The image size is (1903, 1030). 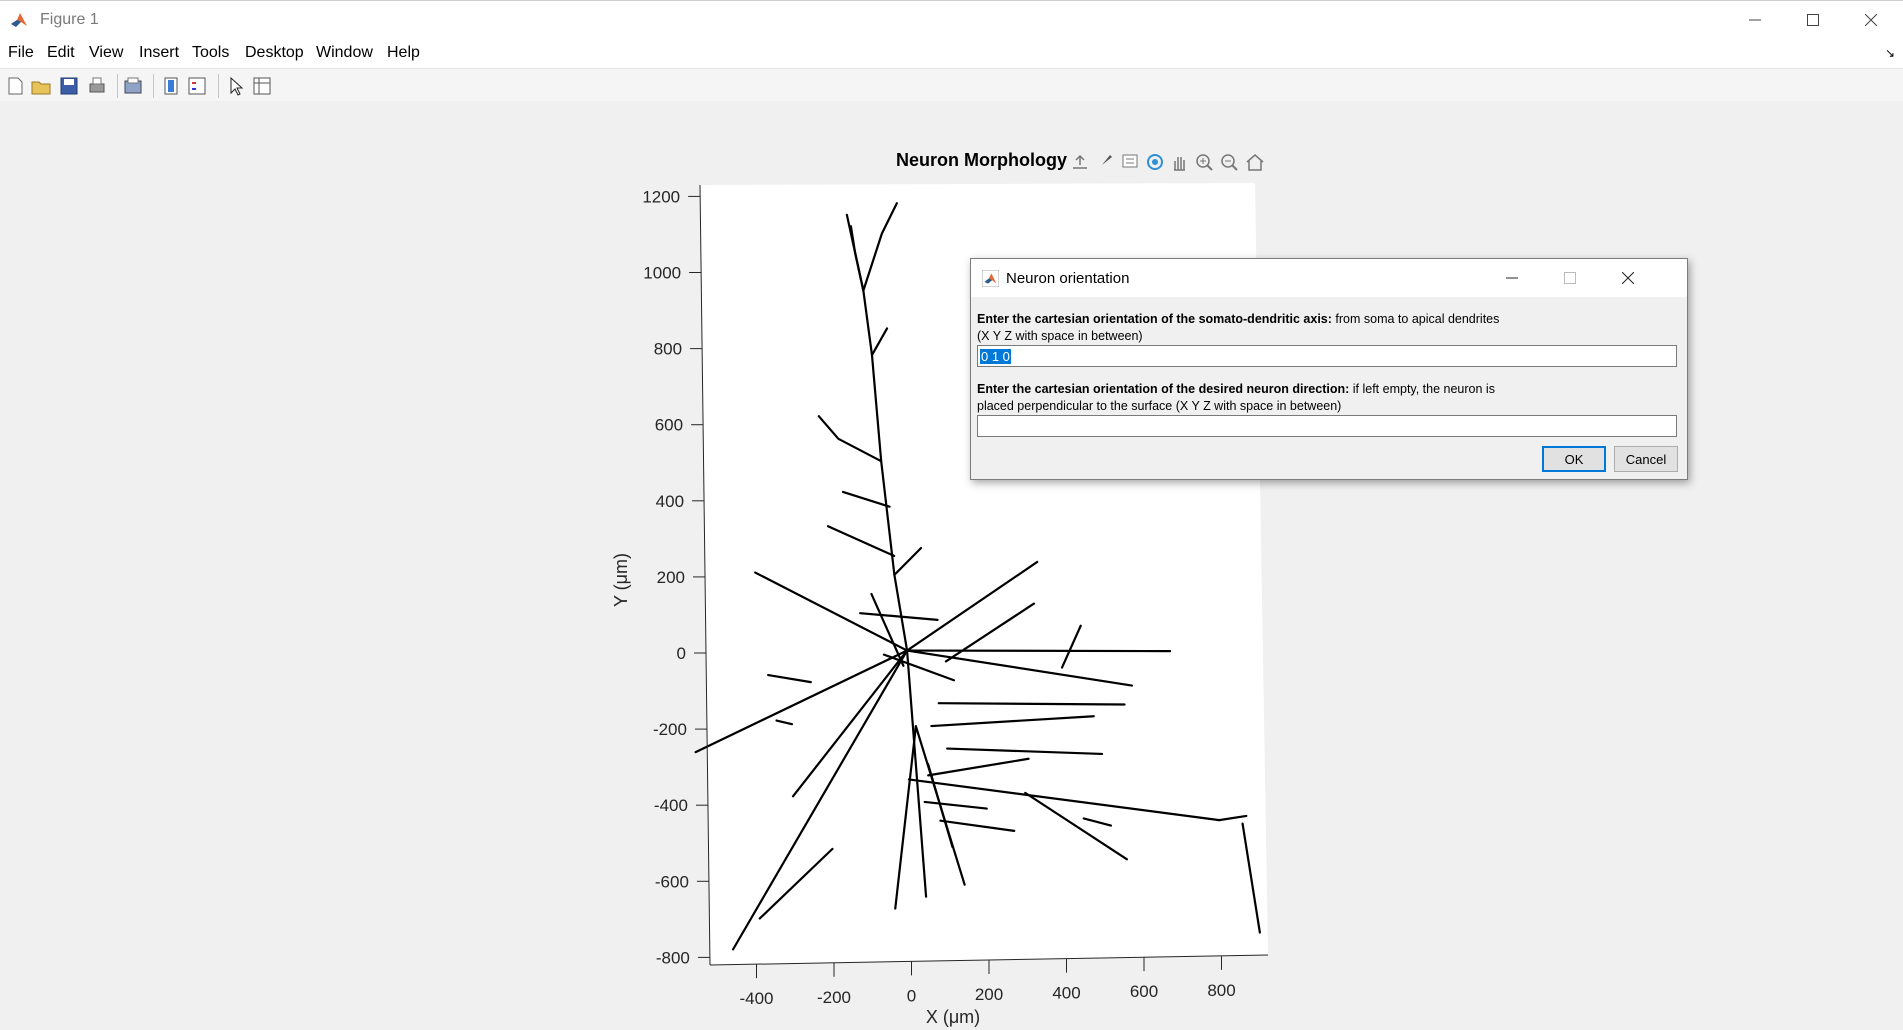 I want to click on menu-desktop: Desktop, so click(x=274, y=52).